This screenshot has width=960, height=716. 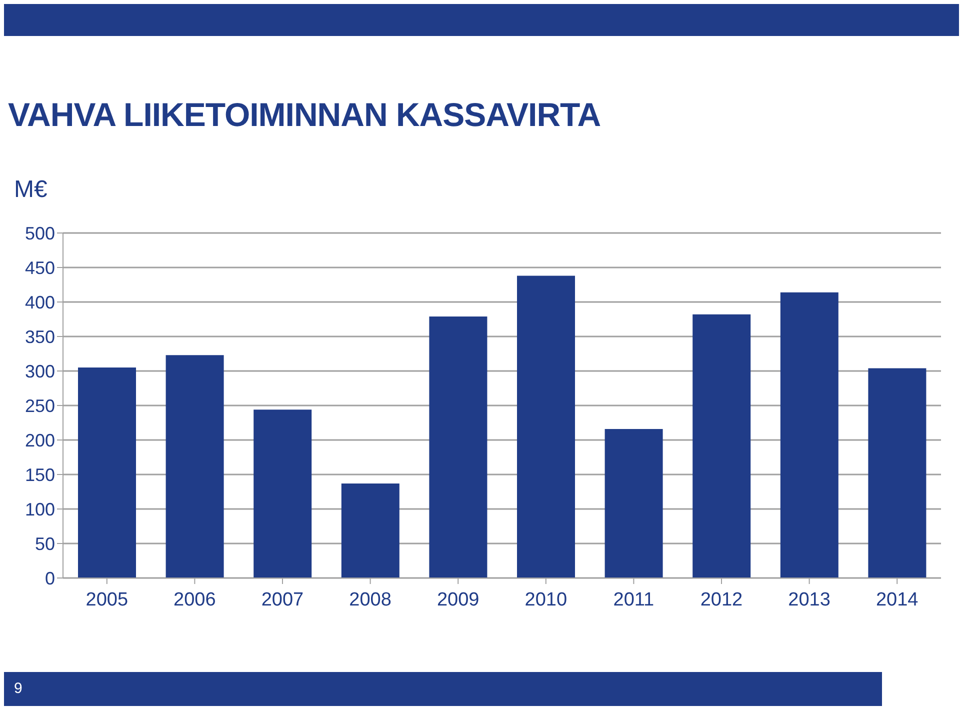 I want to click on chart-title: VAHVA LIIKETOIMINNAN KASSAVIRTA, so click(x=304, y=115).